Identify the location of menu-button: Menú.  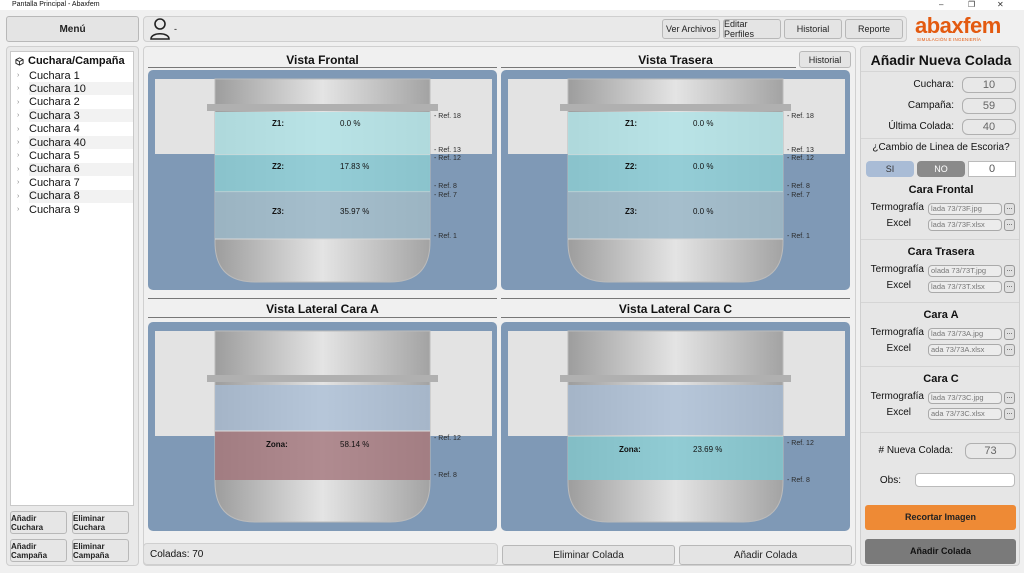
(72, 29).